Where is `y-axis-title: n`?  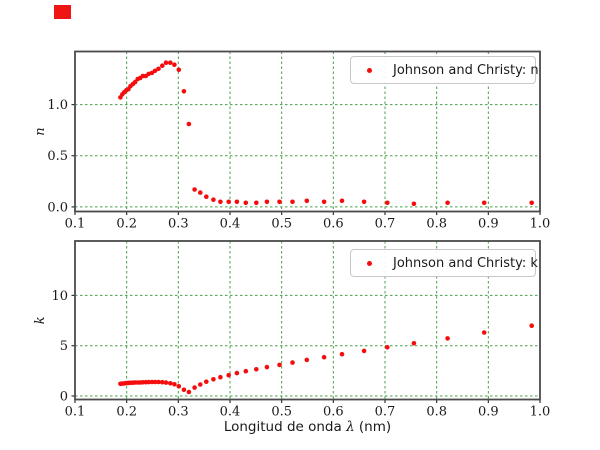
y-axis-title: n is located at coordinates (40, 131).